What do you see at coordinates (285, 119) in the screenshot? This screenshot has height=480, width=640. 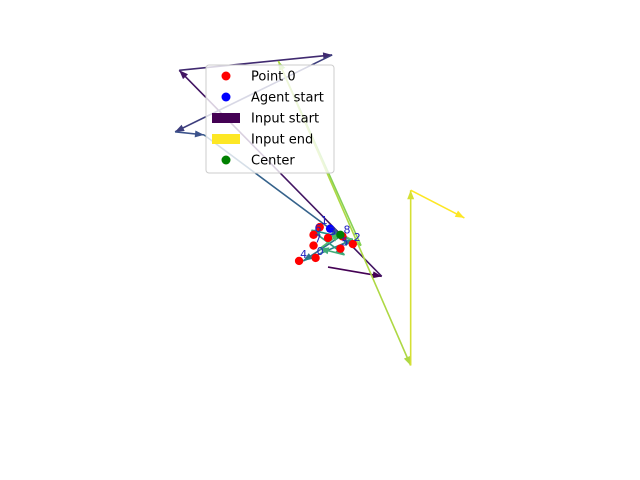 I see `legend-label: Input start` at bounding box center [285, 119].